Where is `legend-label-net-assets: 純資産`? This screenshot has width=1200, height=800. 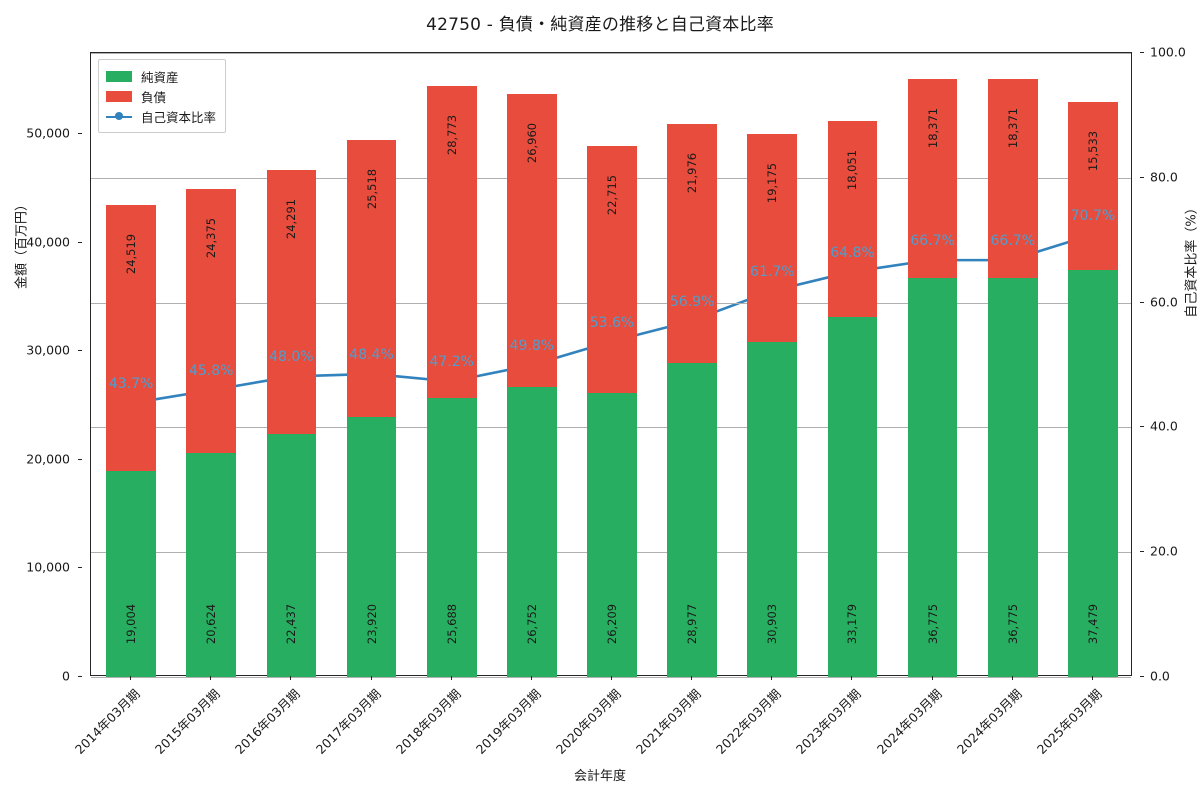 legend-label-net-assets: 純資産 is located at coordinates (160, 77).